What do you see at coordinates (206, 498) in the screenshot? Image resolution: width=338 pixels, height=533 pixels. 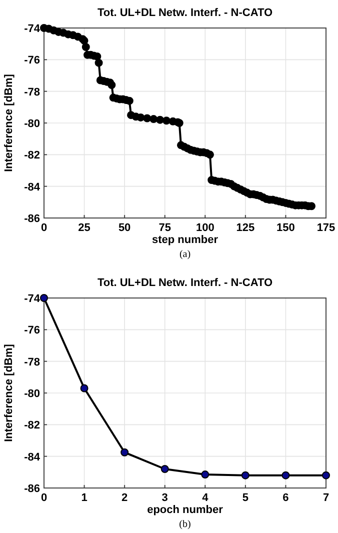 I see `x-tick-label: 4` at bounding box center [206, 498].